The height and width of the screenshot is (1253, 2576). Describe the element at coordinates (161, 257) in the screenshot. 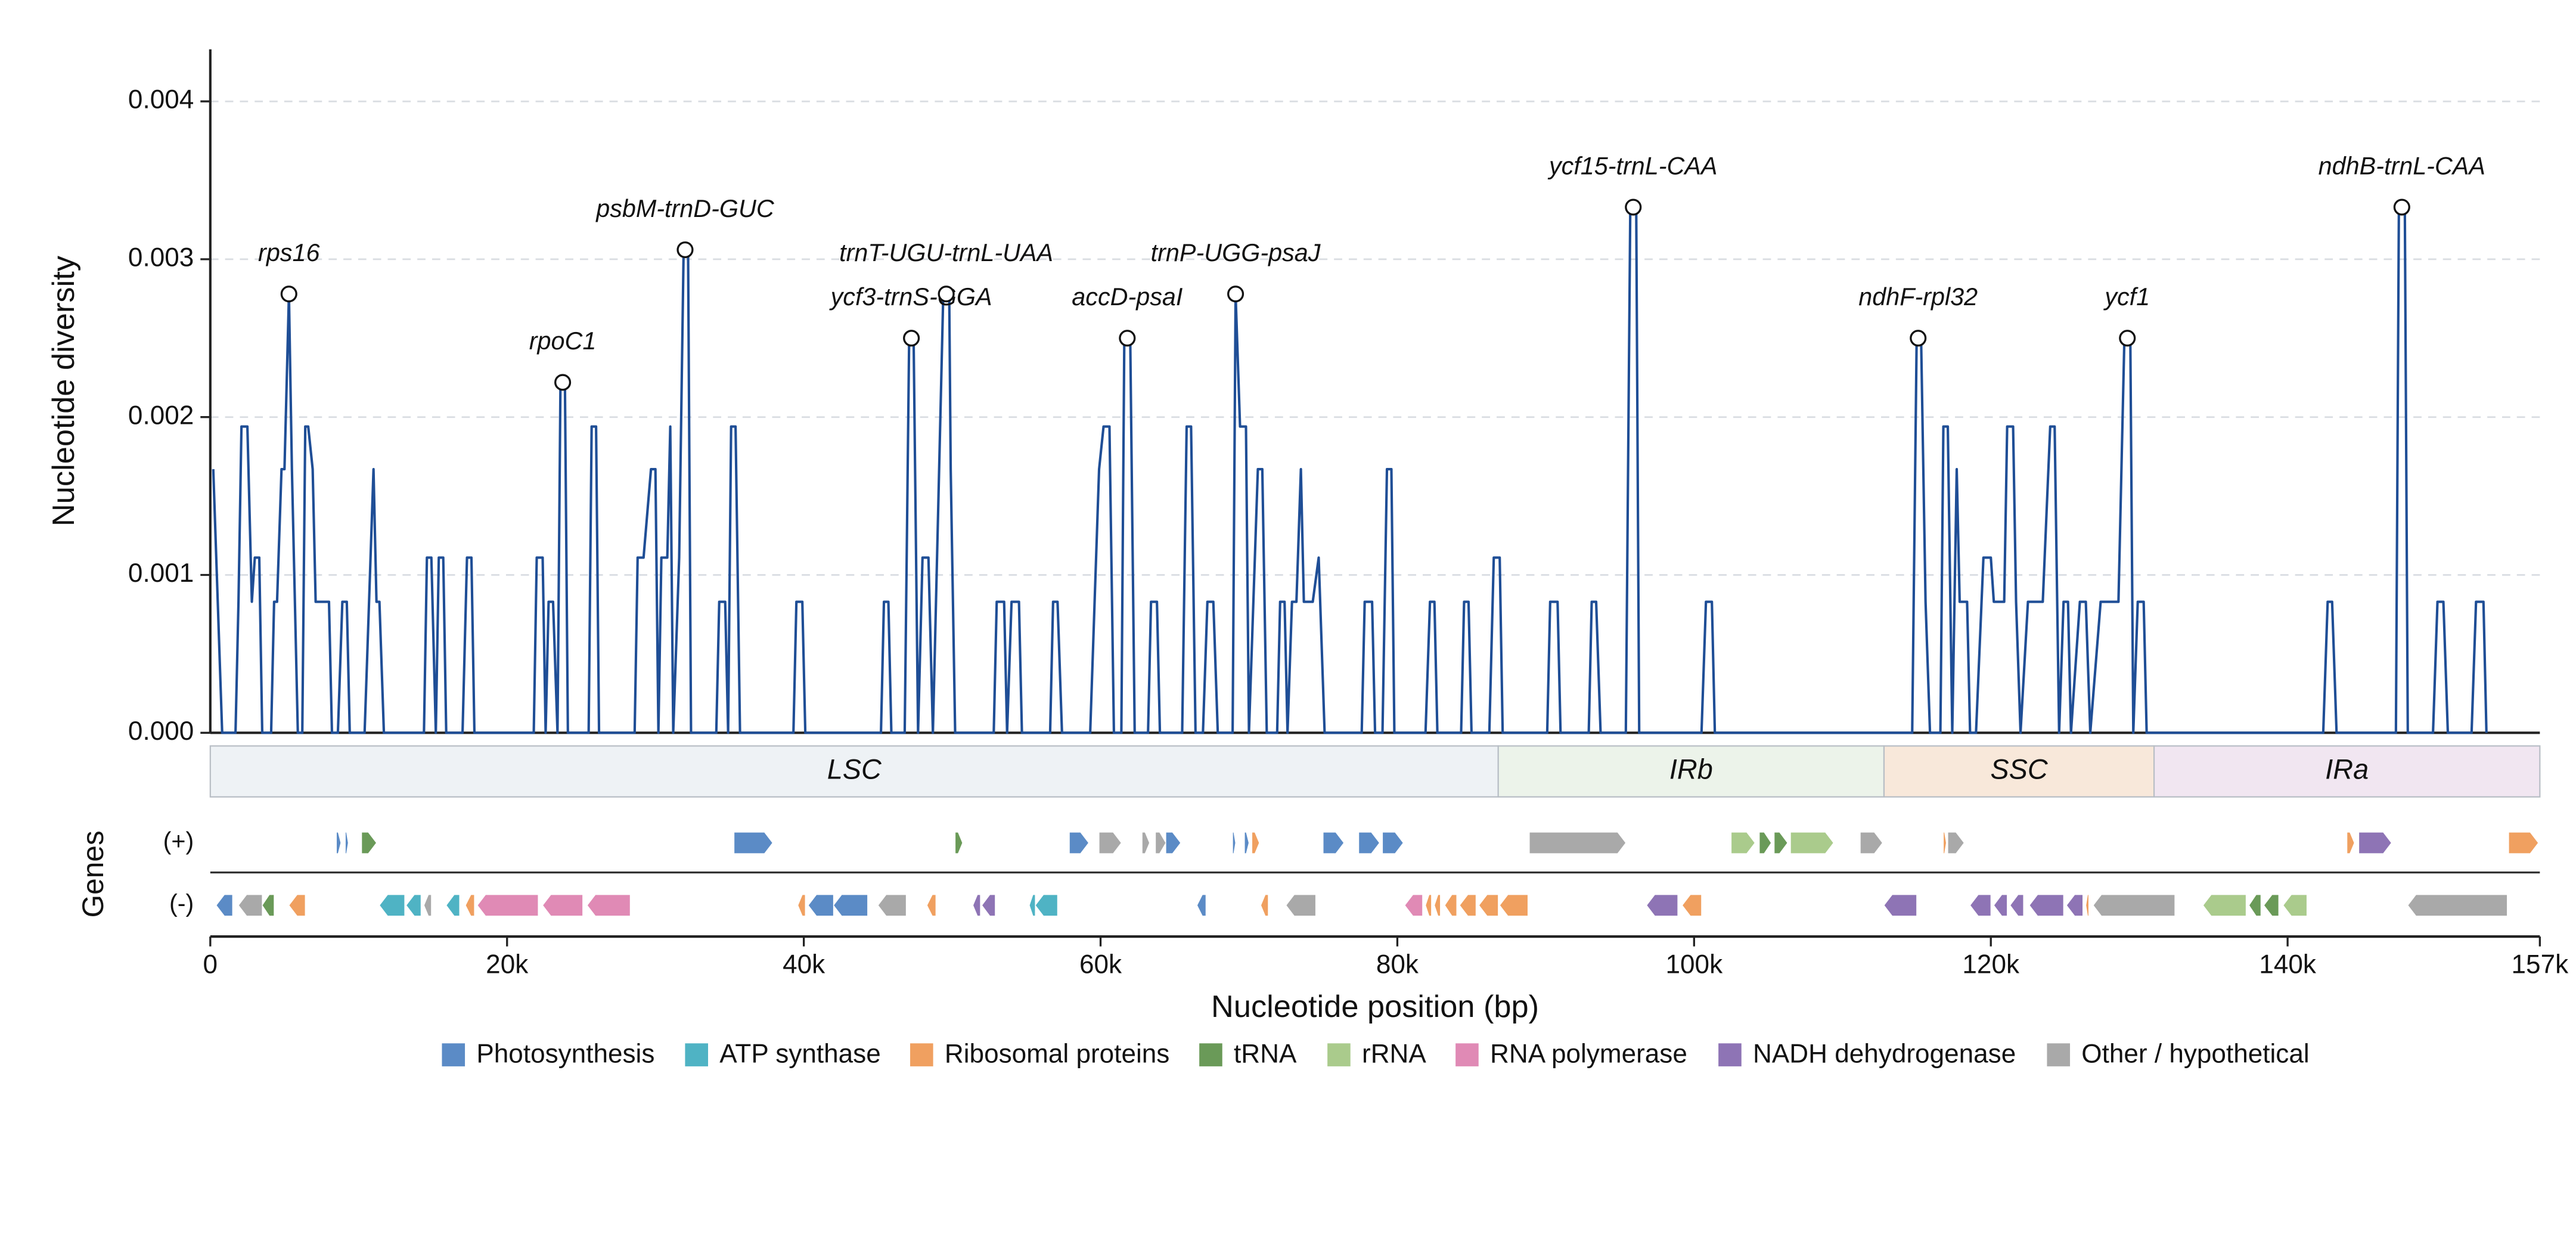

I see `y-tick-label: 0.003` at that location.